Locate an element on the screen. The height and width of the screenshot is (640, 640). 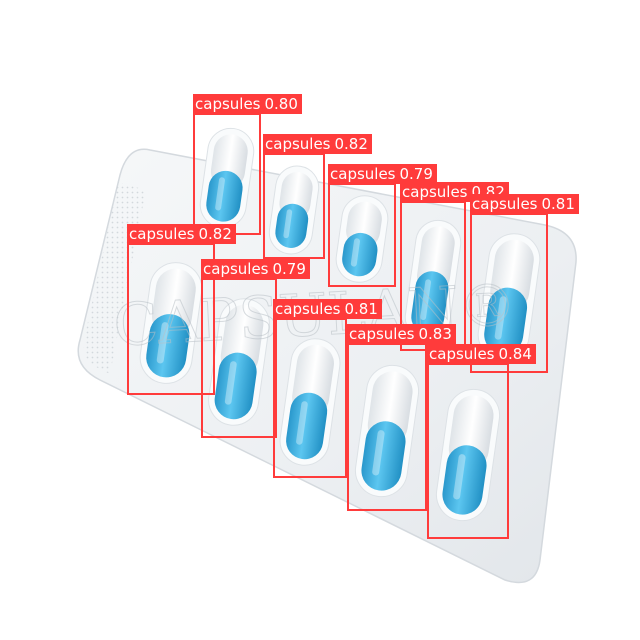
detection-label: capsules 0.80 is located at coordinates (247, 104).